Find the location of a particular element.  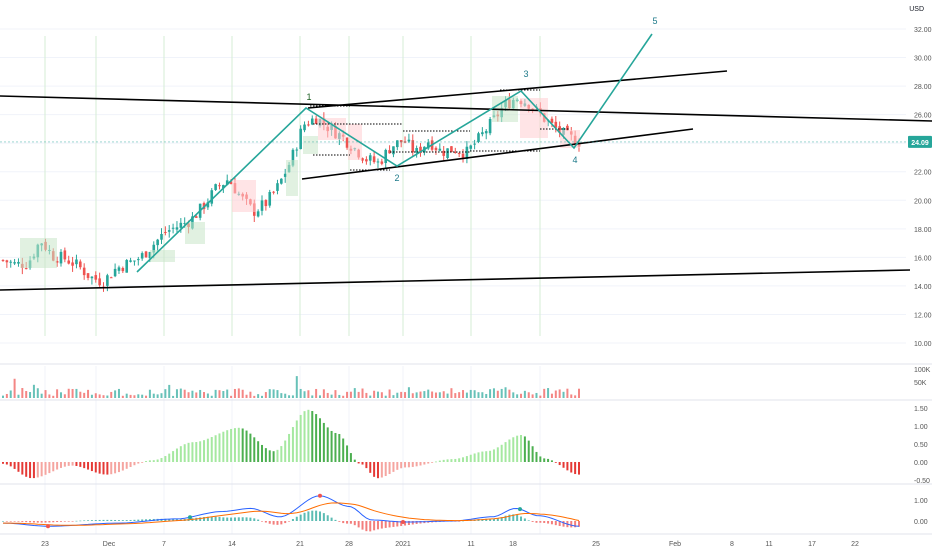

price-tick-label: 10.00 is located at coordinates (923, 344).